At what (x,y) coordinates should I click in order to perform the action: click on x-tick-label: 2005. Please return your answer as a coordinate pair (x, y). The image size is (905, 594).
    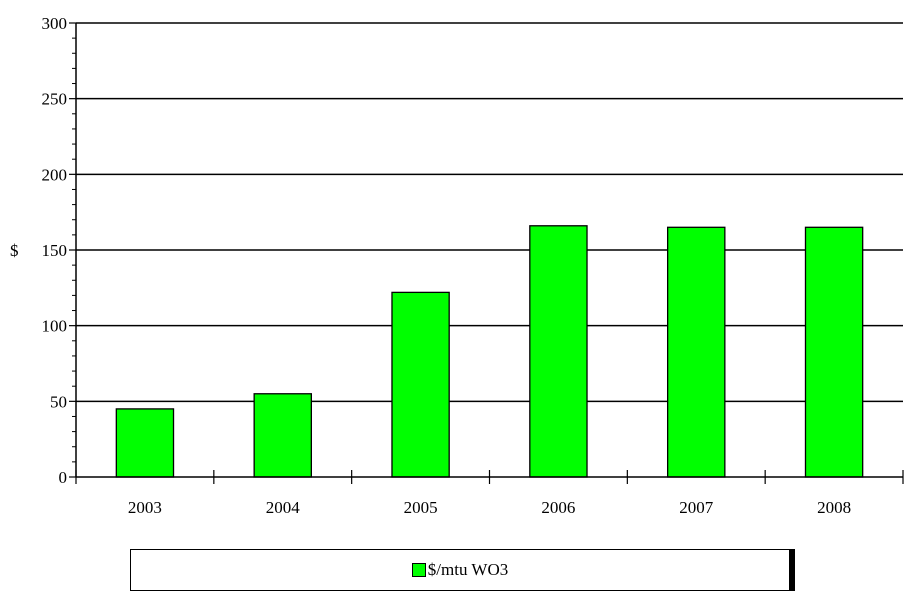
    Looking at the image, I should click on (421, 507).